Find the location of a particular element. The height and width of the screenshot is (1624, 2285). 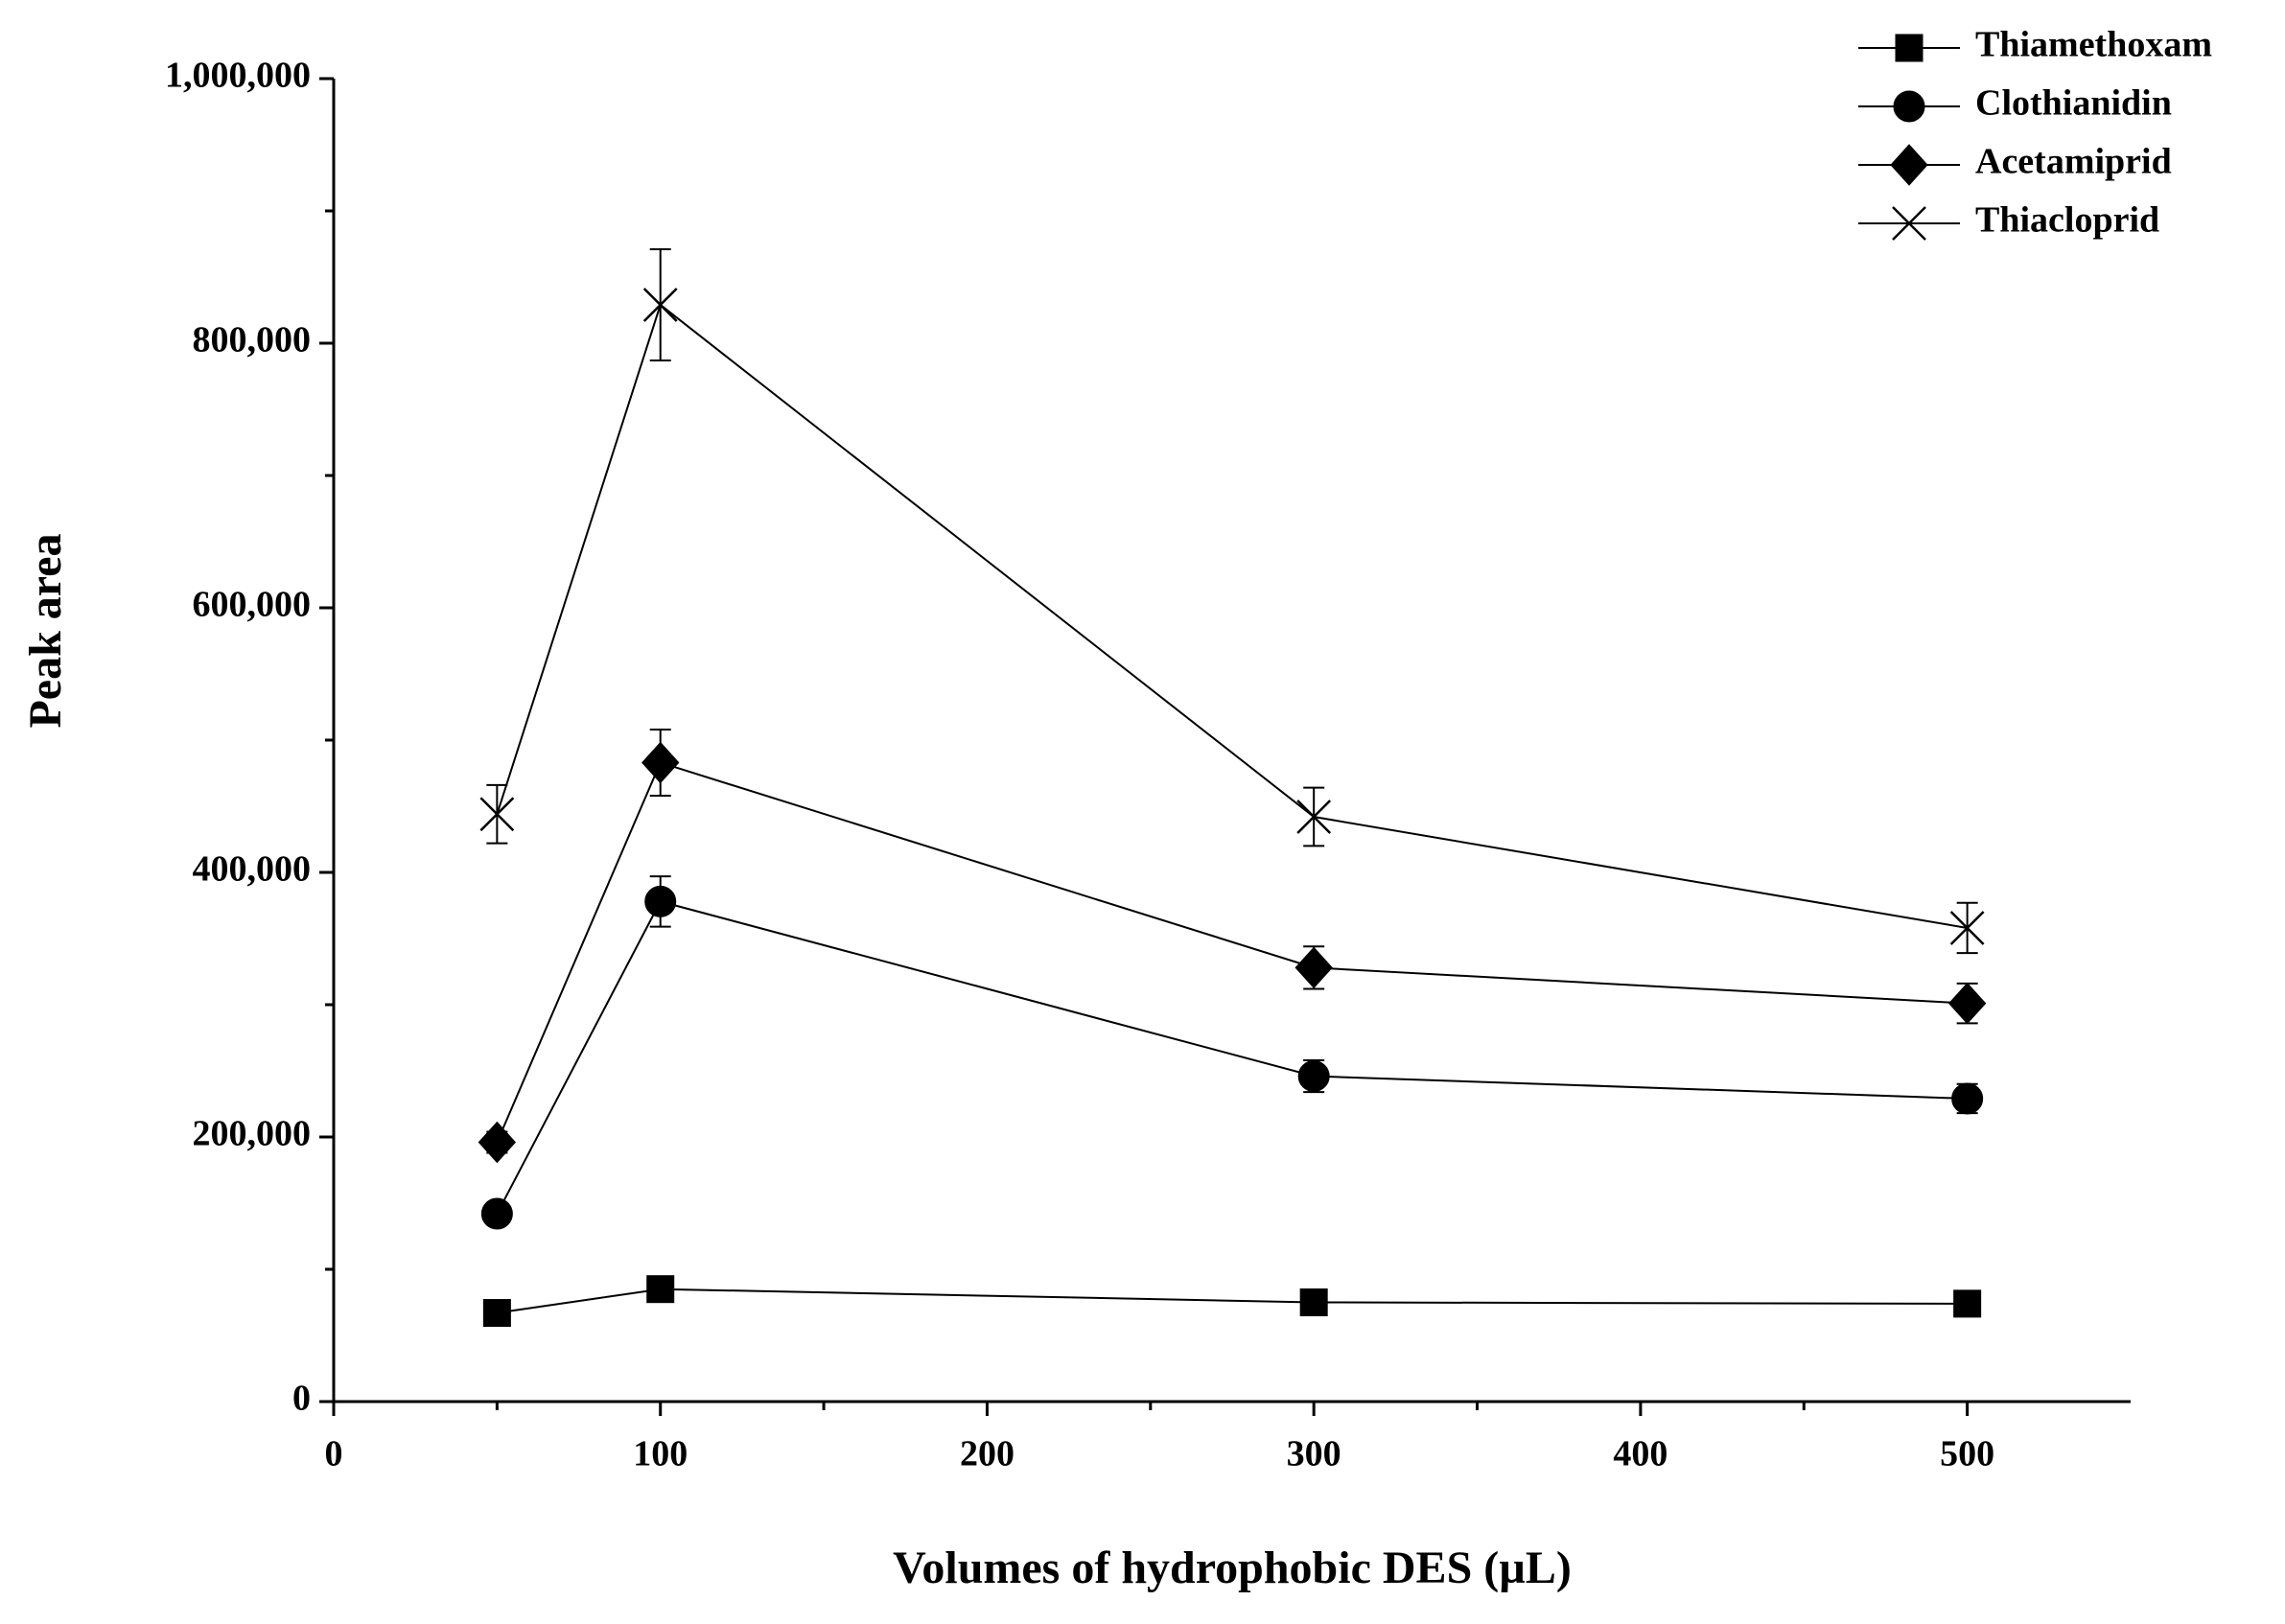

legend-label: Thiamethoxam is located at coordinates (2093, 45).